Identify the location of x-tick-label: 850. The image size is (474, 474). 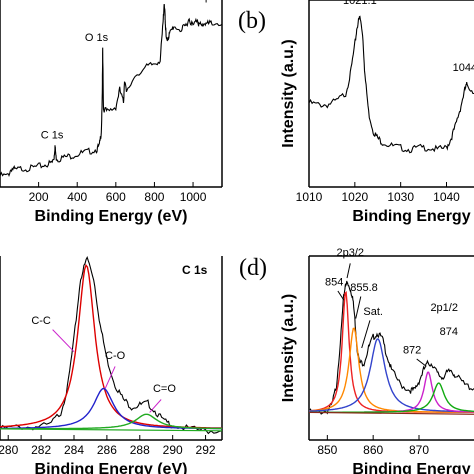
(327, 450).